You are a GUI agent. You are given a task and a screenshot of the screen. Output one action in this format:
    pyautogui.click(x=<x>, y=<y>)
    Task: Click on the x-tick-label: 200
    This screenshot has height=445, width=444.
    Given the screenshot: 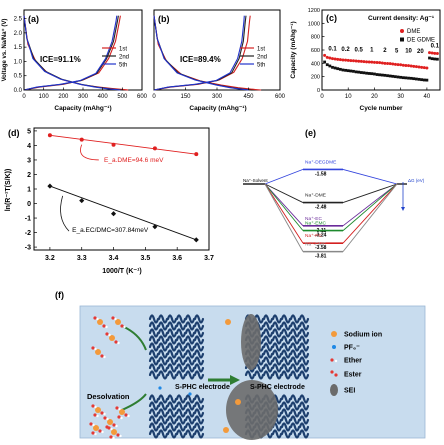 What is the action you would take?
    pyautogui.click(x=63, y=97)
    